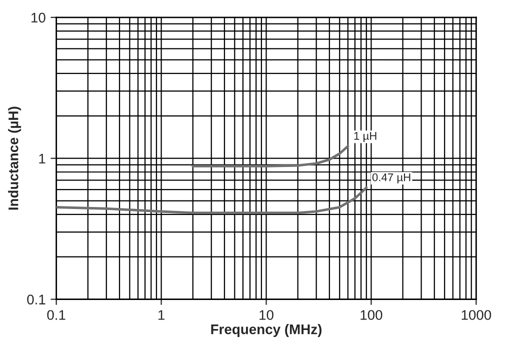 The image size is (512, 348). I want to click on y-axis-title: Inductance (µH), so click(15, 158).